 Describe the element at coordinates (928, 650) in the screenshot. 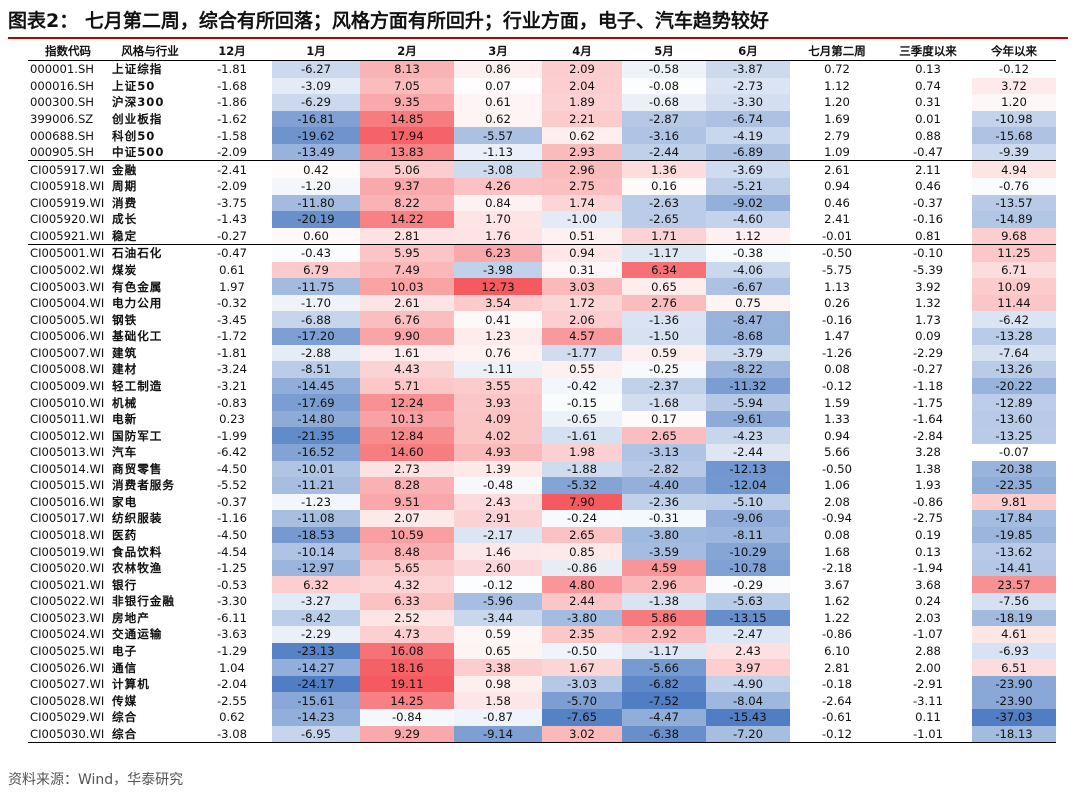

I see `value-cell: 2.88` at that location.